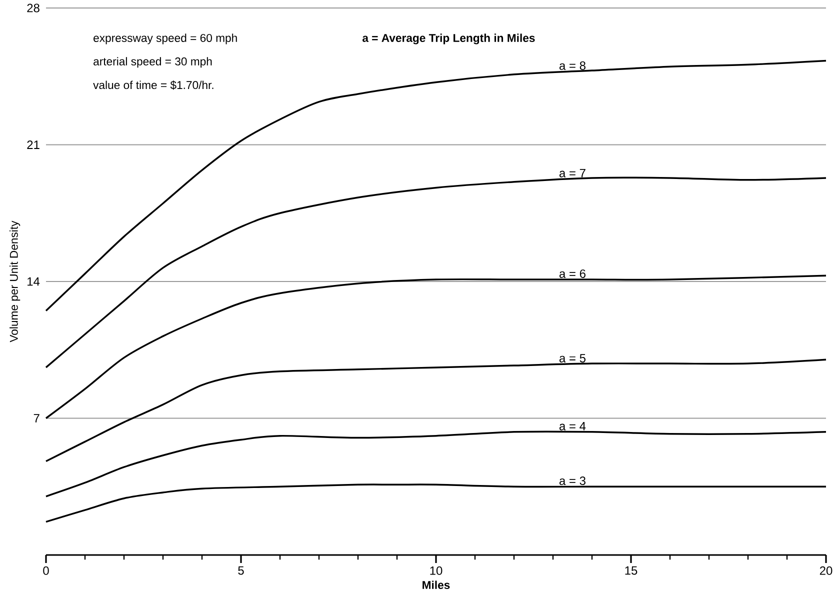  I want to click on x-tick-label: 0, so click(46, 570).